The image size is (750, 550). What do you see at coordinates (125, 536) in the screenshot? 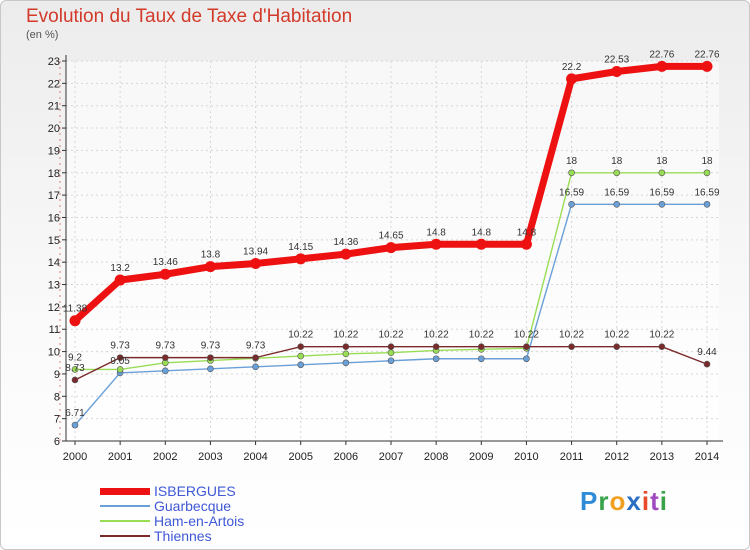
I see `legend-swatch-thiennes` at bounding box center [125, 536].